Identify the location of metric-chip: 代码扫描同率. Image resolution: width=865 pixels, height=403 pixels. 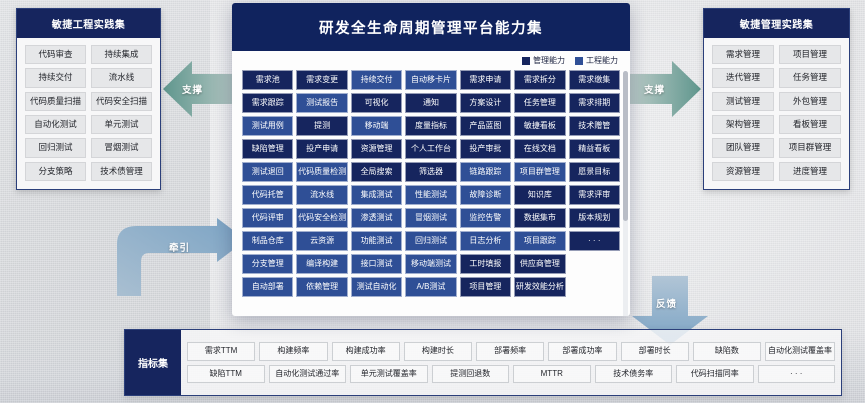
(715, 374).